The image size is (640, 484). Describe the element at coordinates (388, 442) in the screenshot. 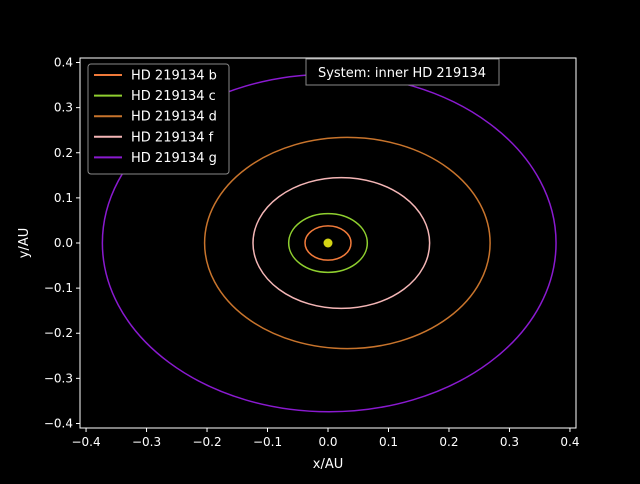

I see `x-tick-label: 0.1` at that location.